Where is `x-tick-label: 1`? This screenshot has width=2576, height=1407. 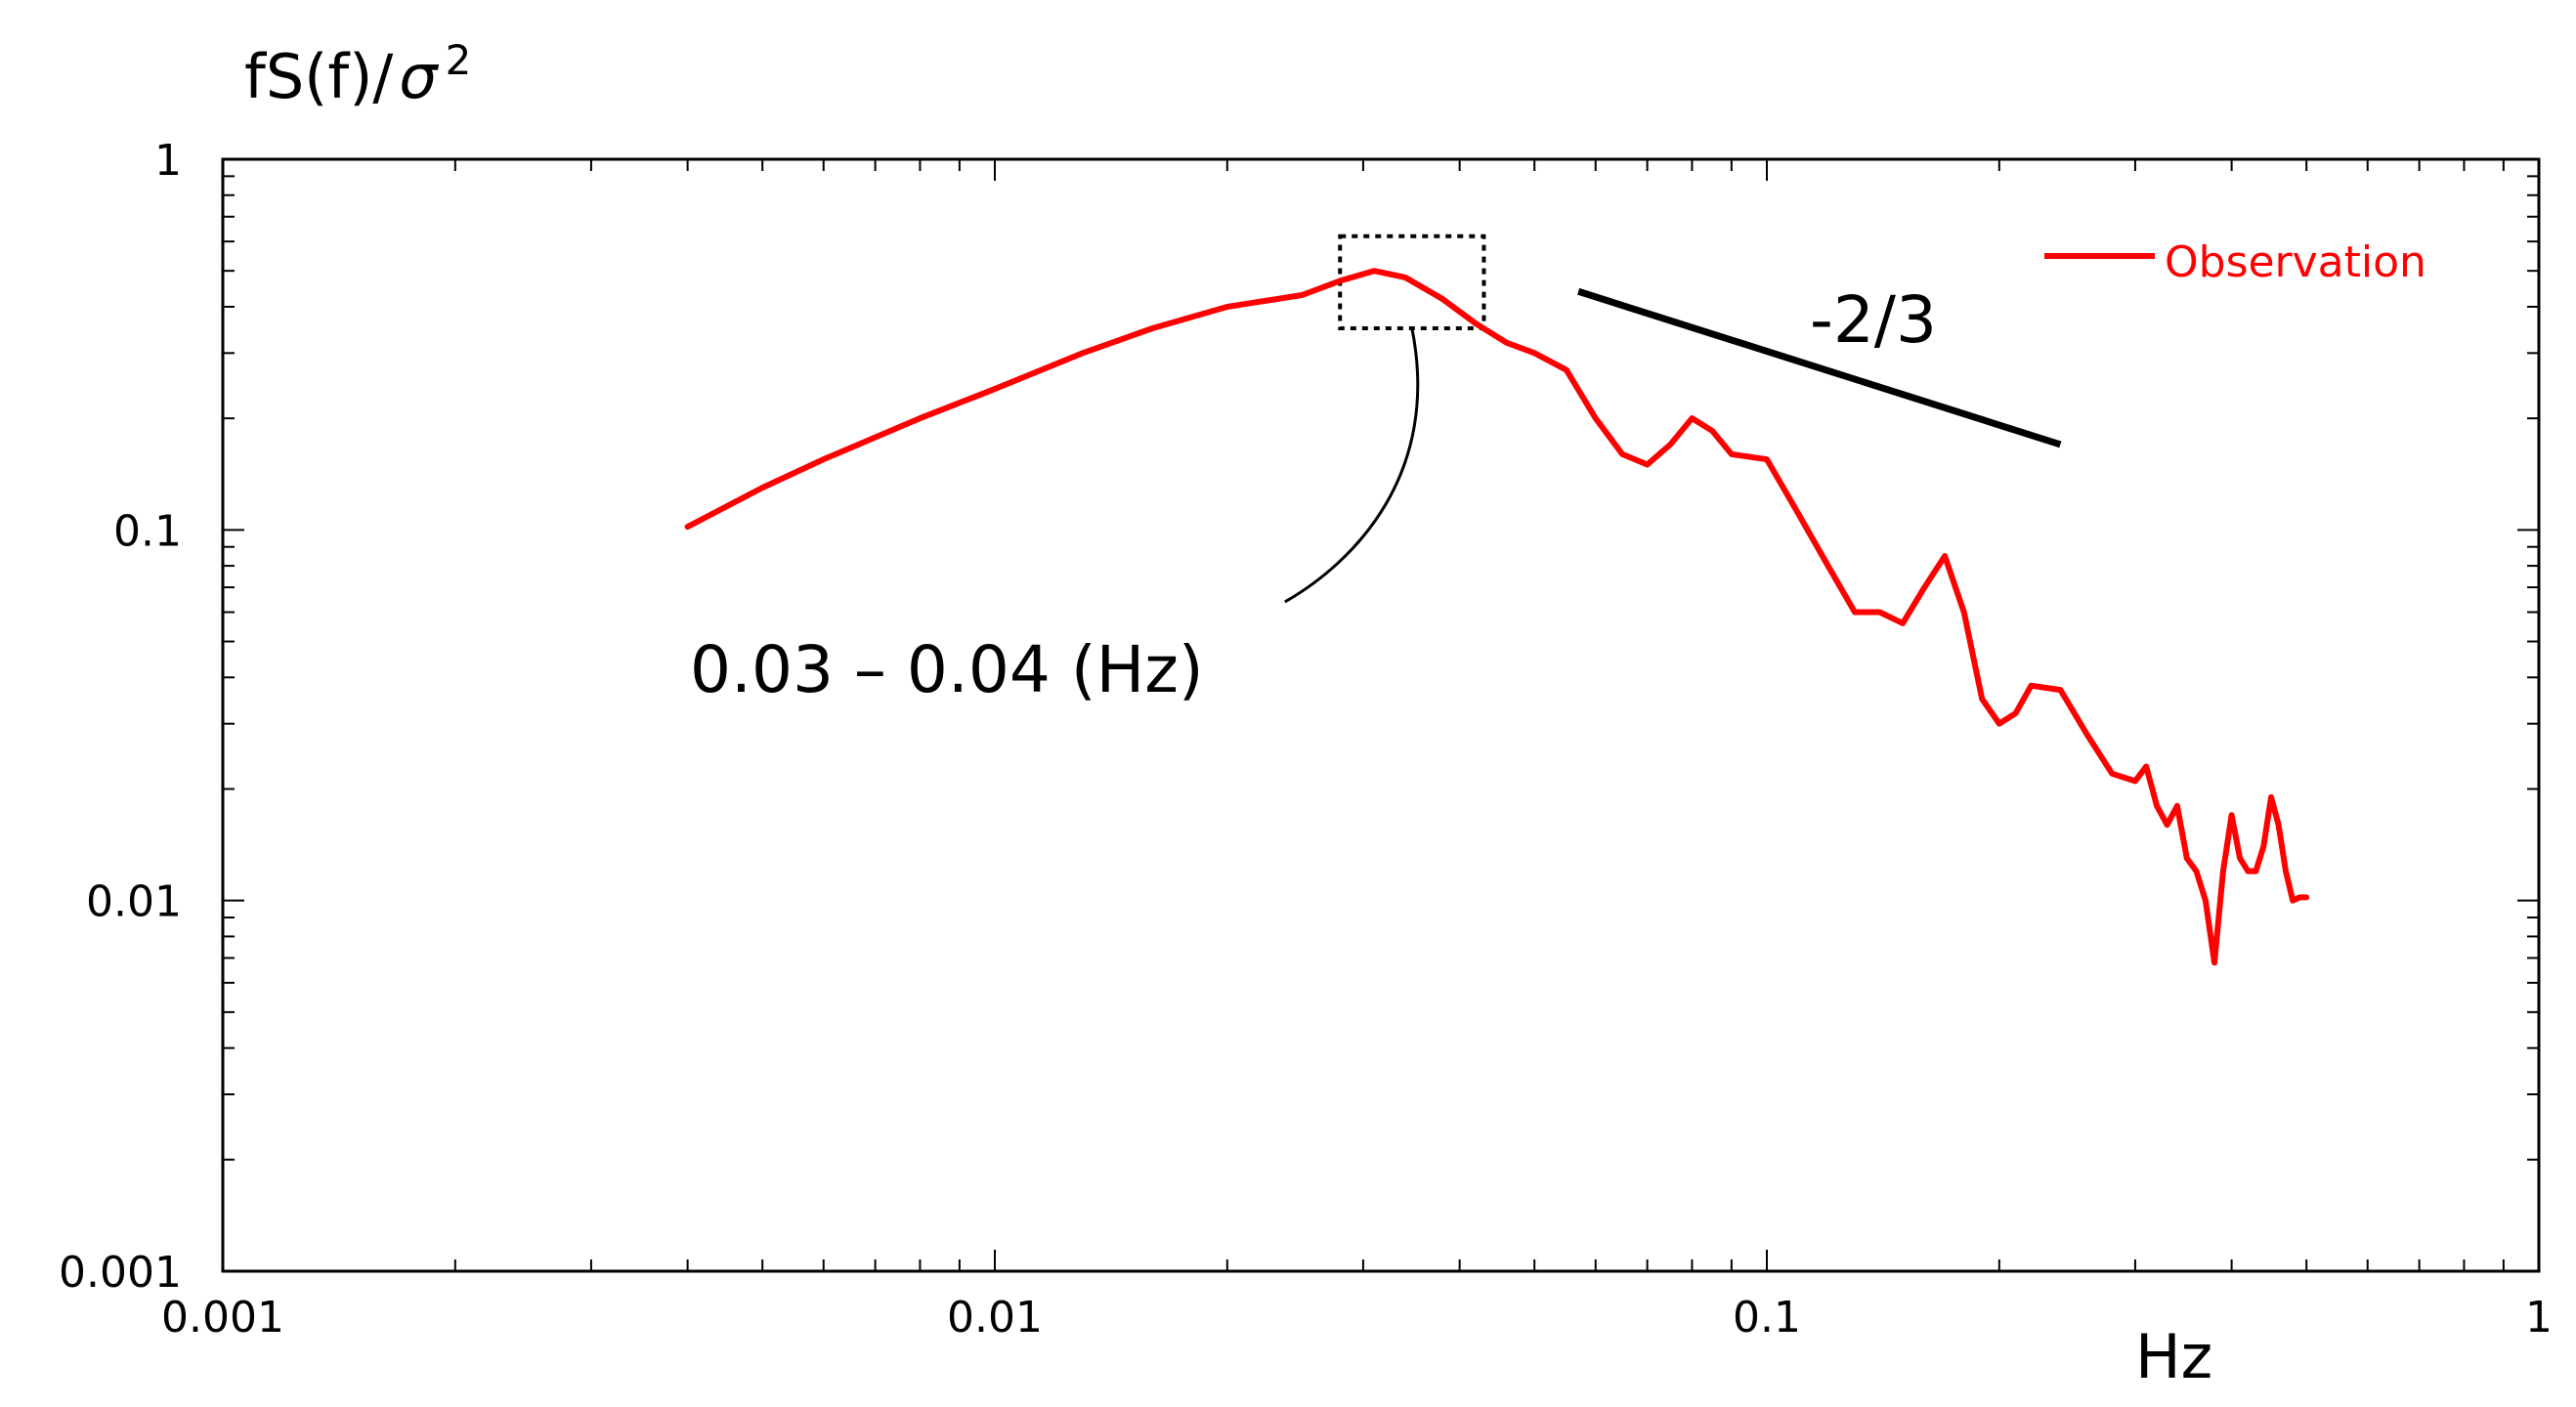 x-tick-label: 1 is located at coordinates (2539, 1318).